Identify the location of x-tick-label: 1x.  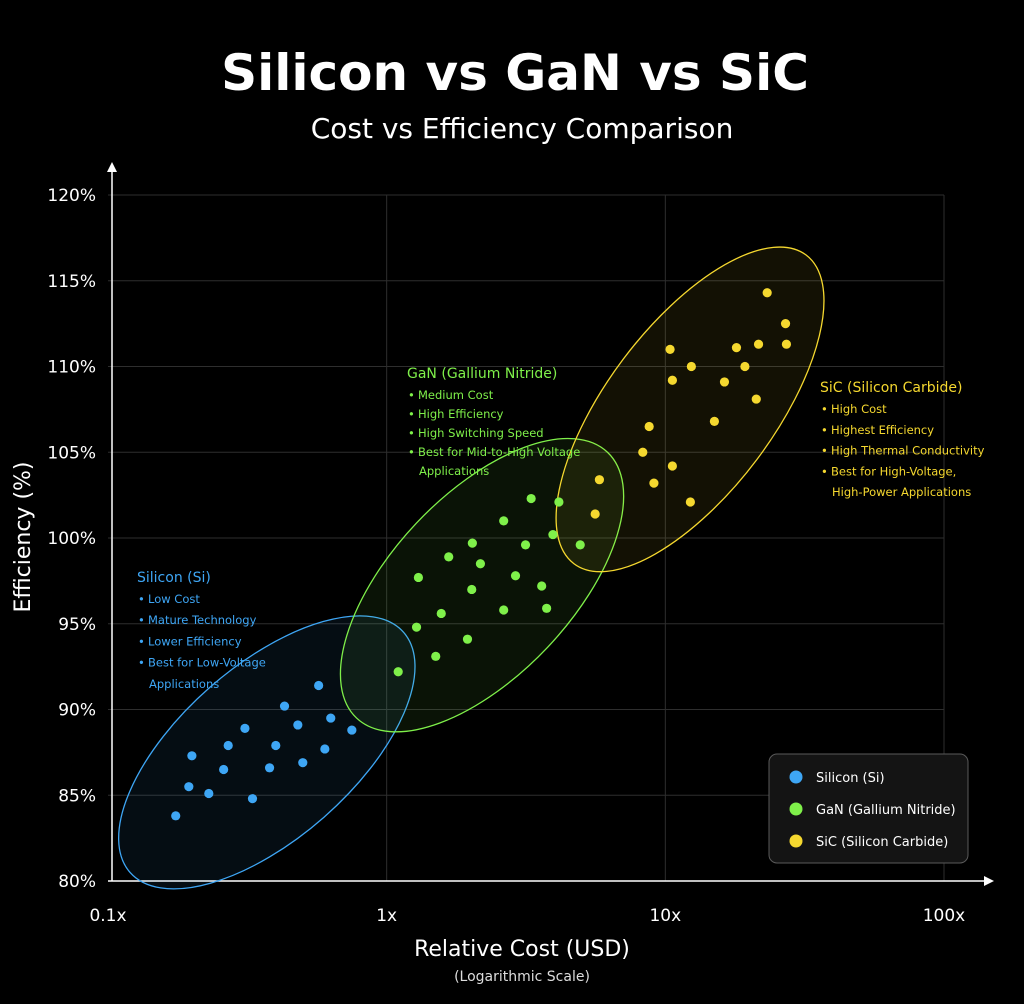
(386, 916).